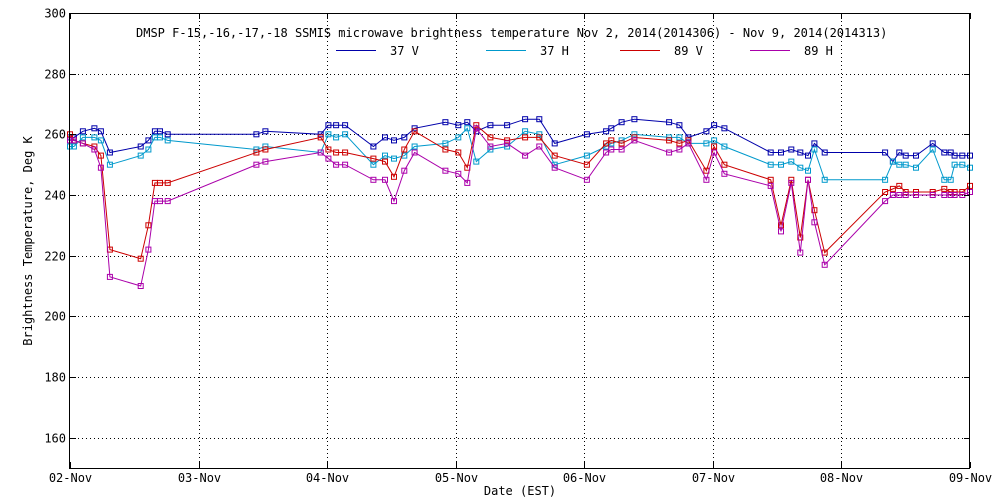 This screenshot has width=1000, height=500. Describe the element at coordinates (520, 491) in the screenshot. I see `x-axis-label: Date (EST)` at that location.